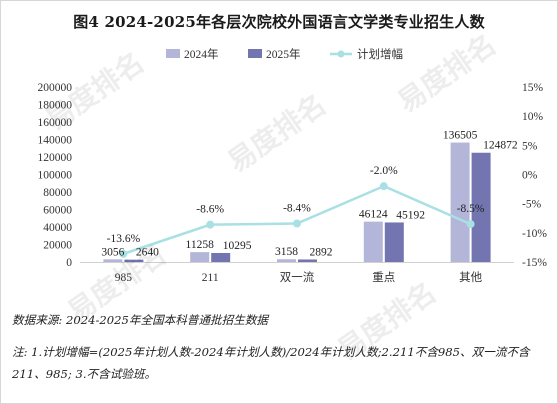 This screenshot has height=404, width=558. Describe the element at coordinates (55, 176) in the screenshot. I see `y-left-tick-label: 100000` at that location.